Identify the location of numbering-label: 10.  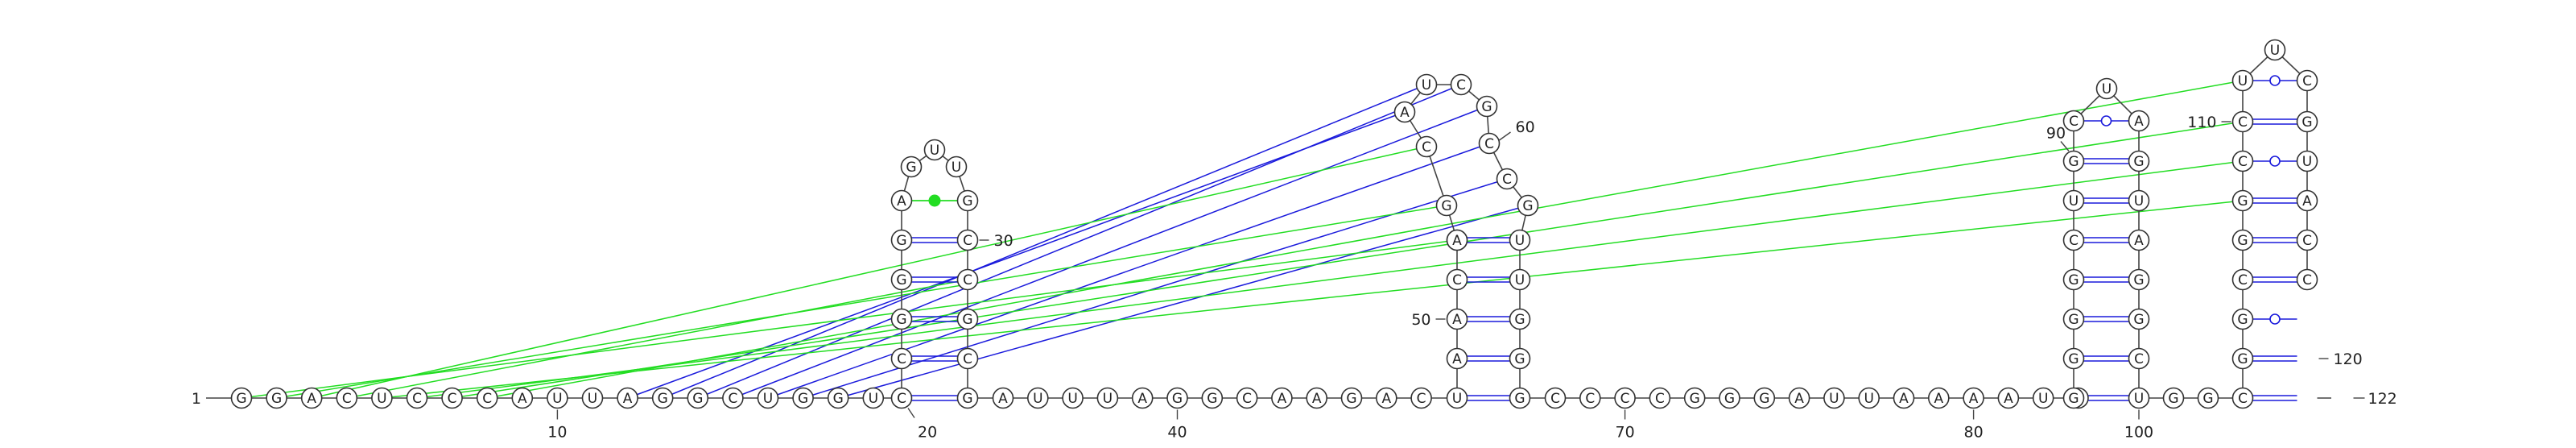
(557, 433).